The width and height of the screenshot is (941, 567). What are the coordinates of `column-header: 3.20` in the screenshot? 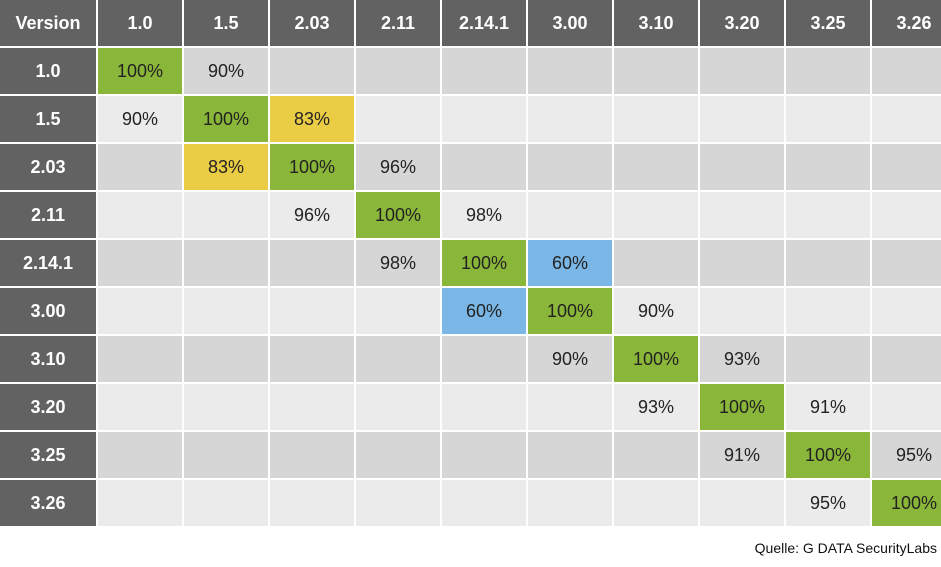 It's located at (742, 23).